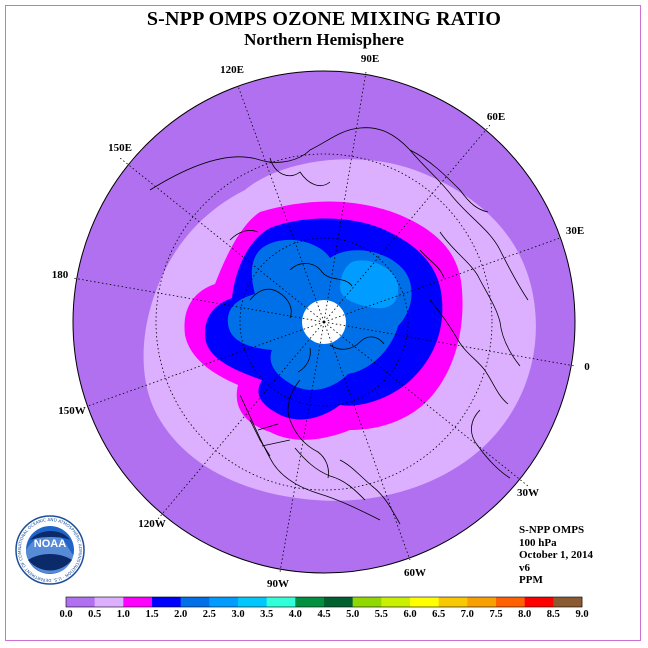 This screenshot has width=648, height=648. What do you see at coordinates (238, 614) in the screenshot?
I see `colorbar-tick-label: 3.0` at bounding box center [238, 614].